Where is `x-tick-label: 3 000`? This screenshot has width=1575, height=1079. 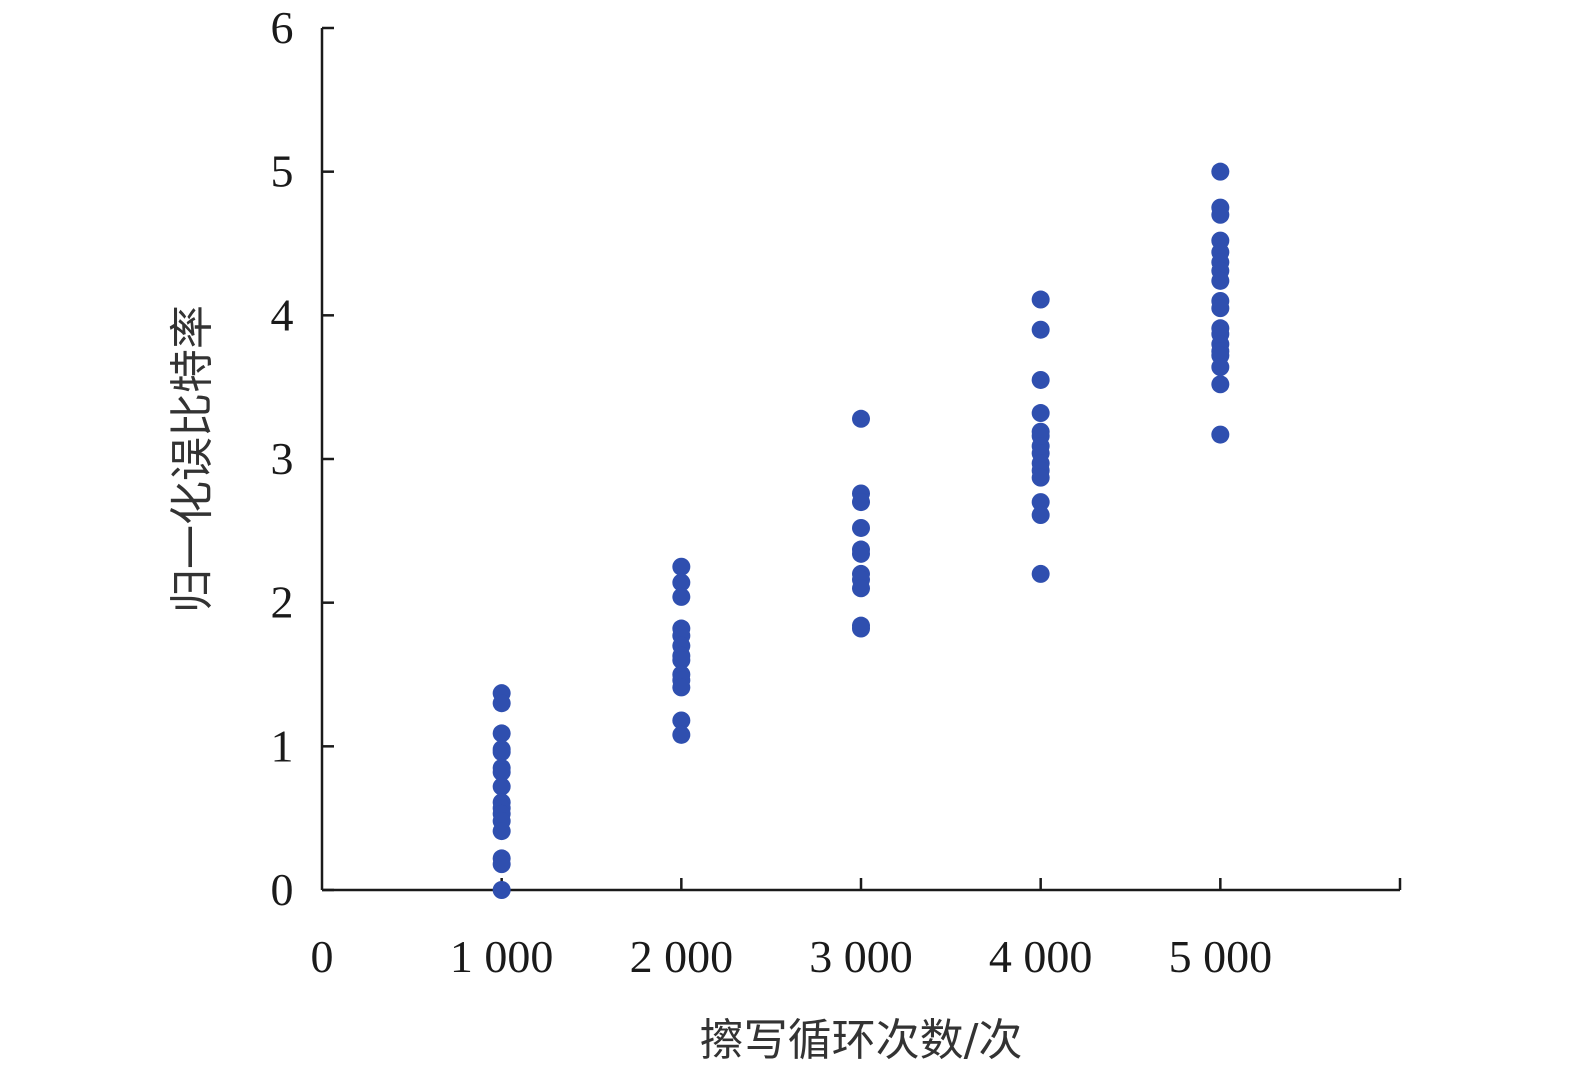
x-tick-label: 3 000 is located at coordinates (861, 956).